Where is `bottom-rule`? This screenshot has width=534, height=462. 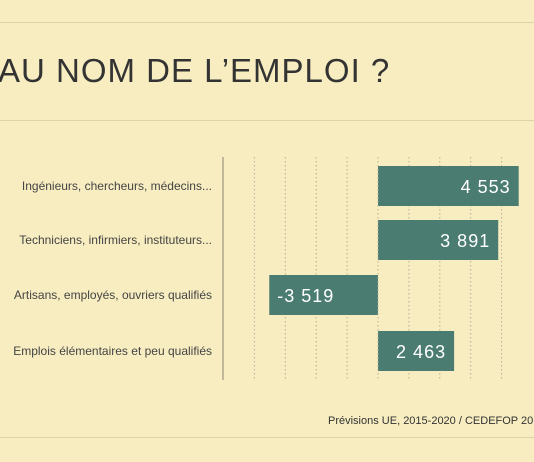 bottom-rule is located at coordinates (267, 437).